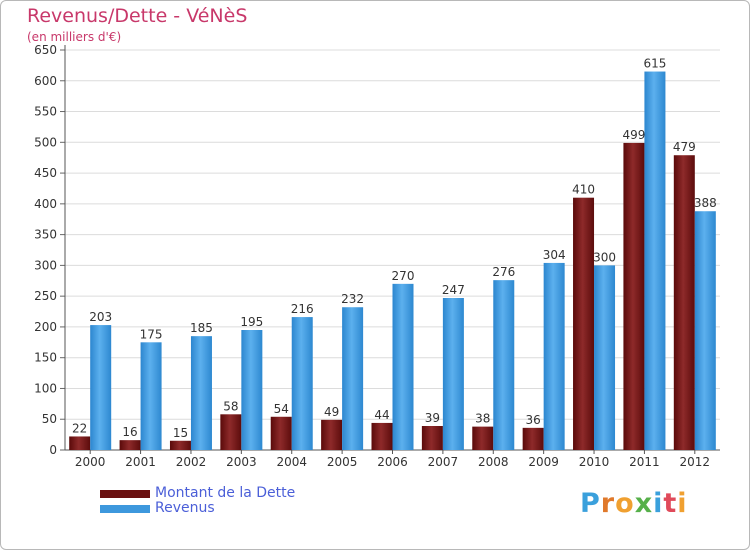  I want to click on data-label-debt: 16, so click(129, 432).